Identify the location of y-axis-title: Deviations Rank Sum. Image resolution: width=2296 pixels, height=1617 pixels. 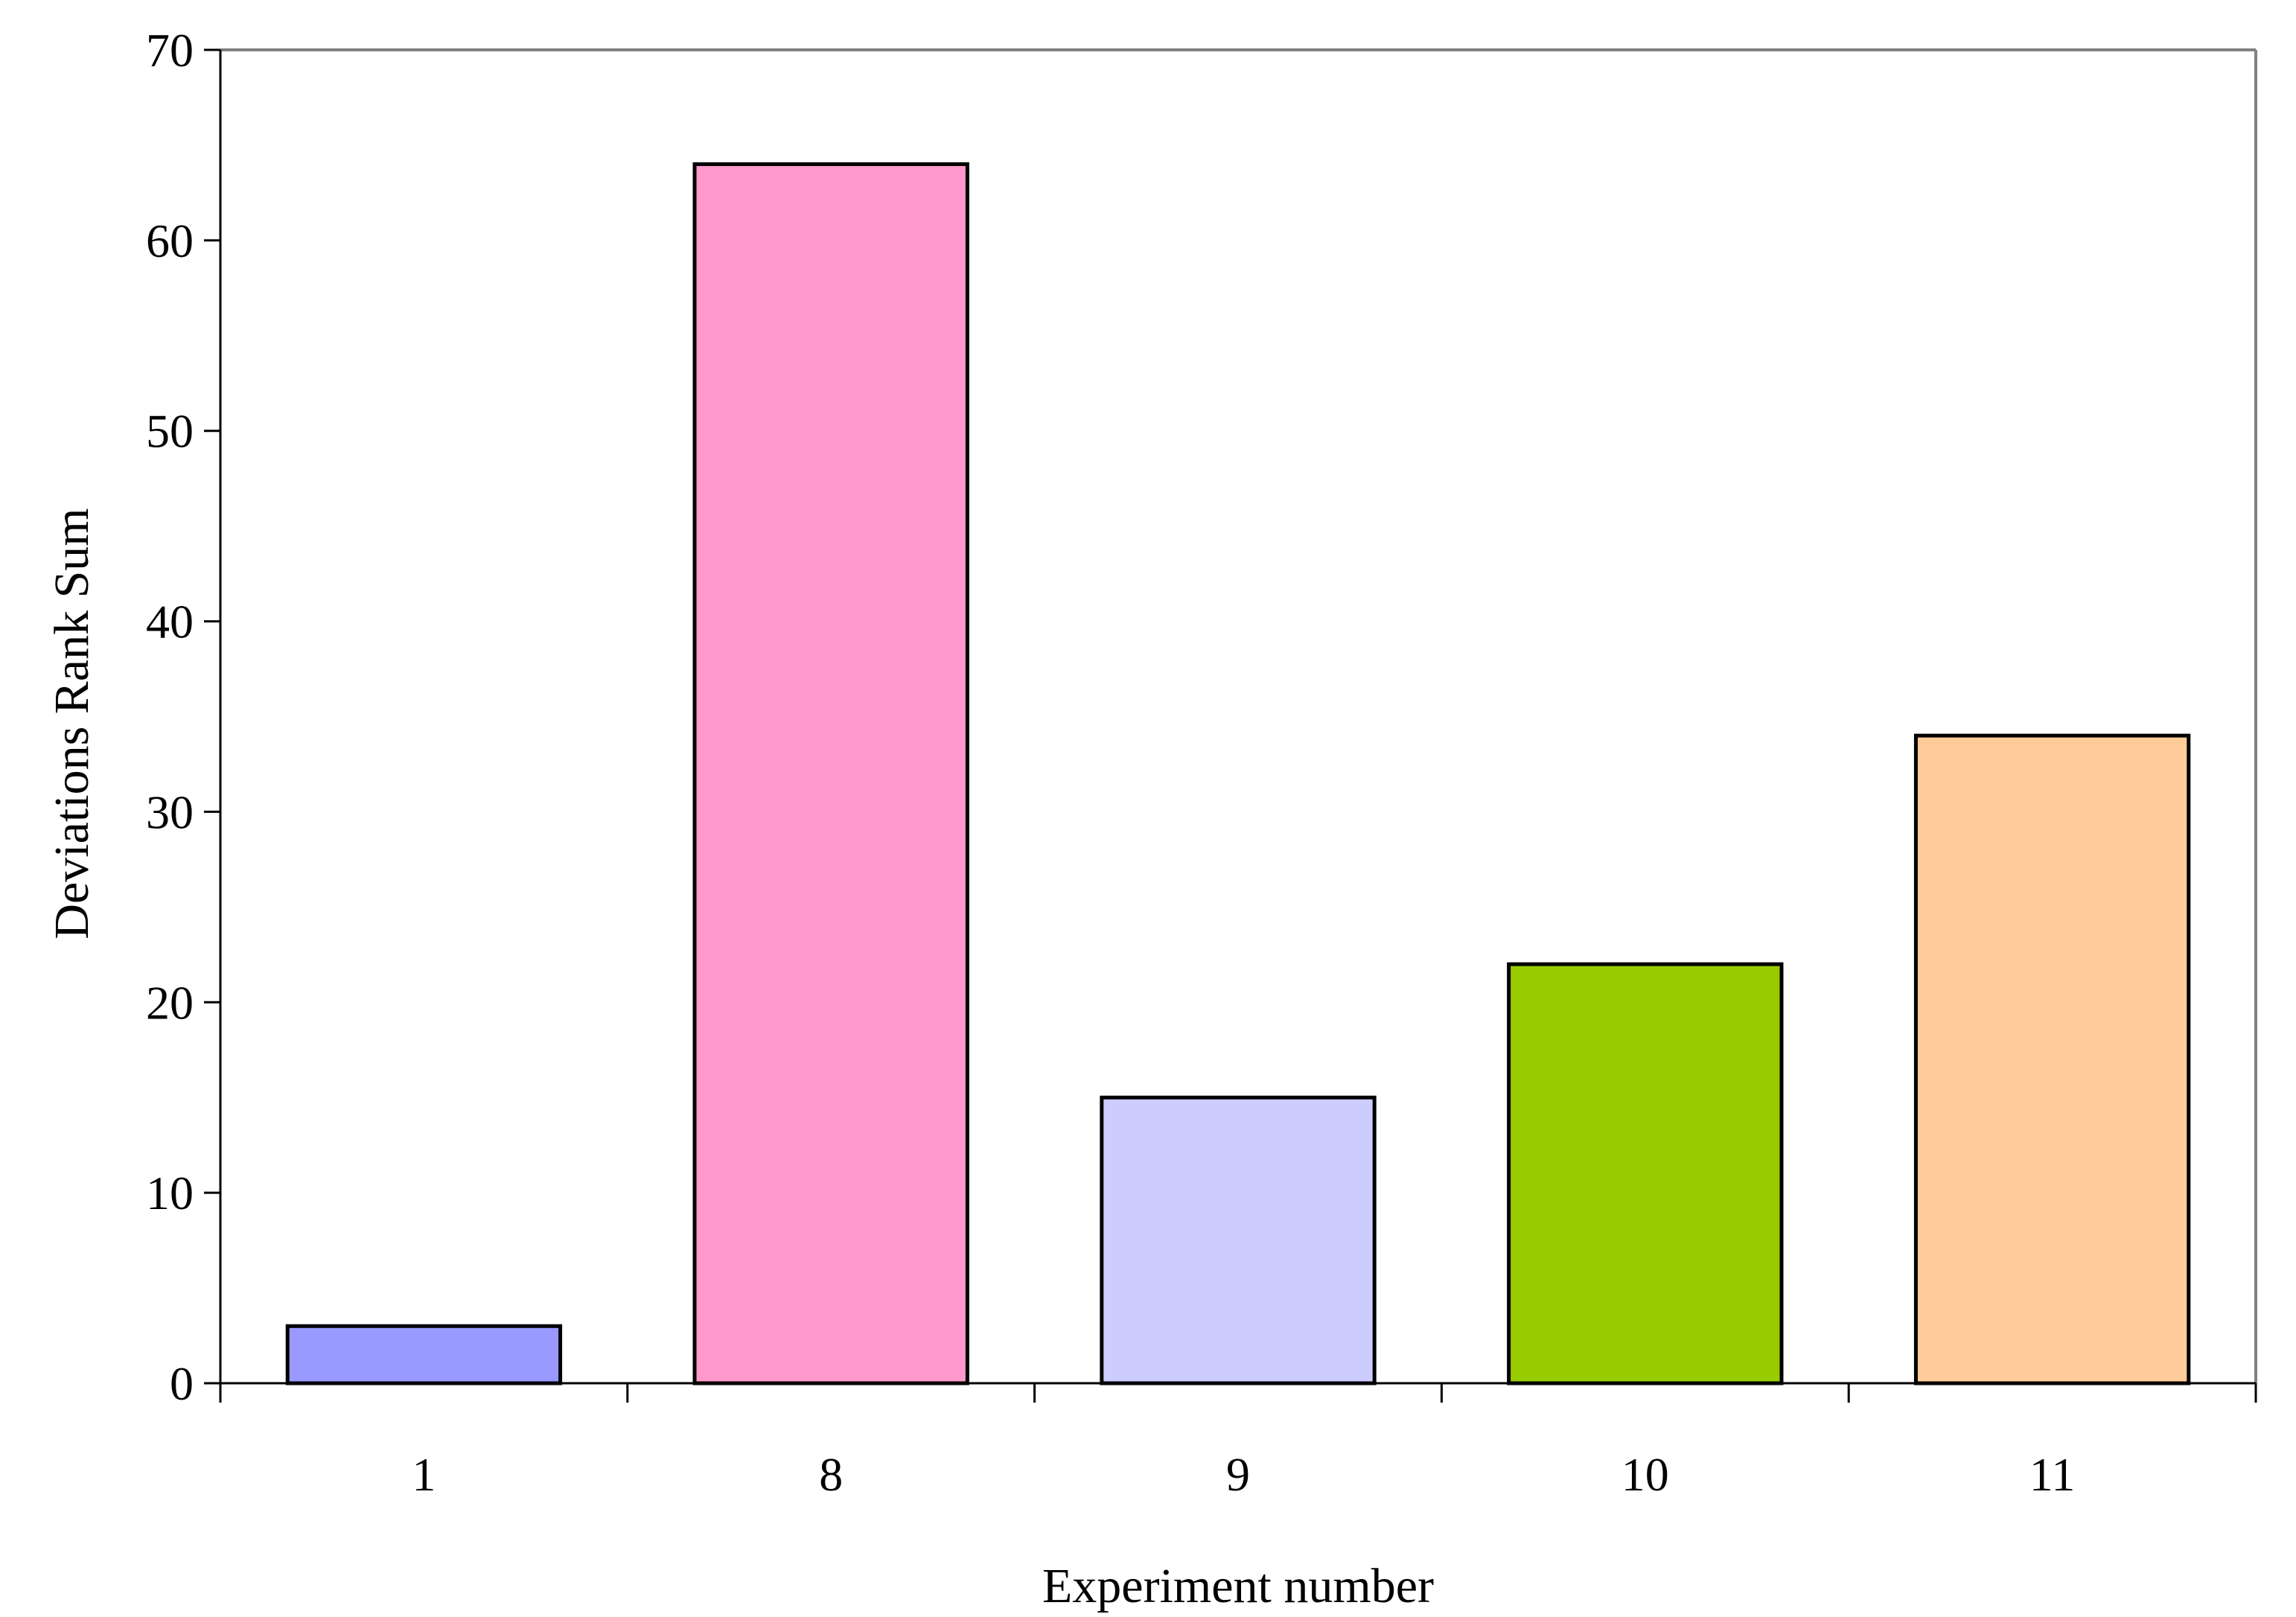
(72, 724).